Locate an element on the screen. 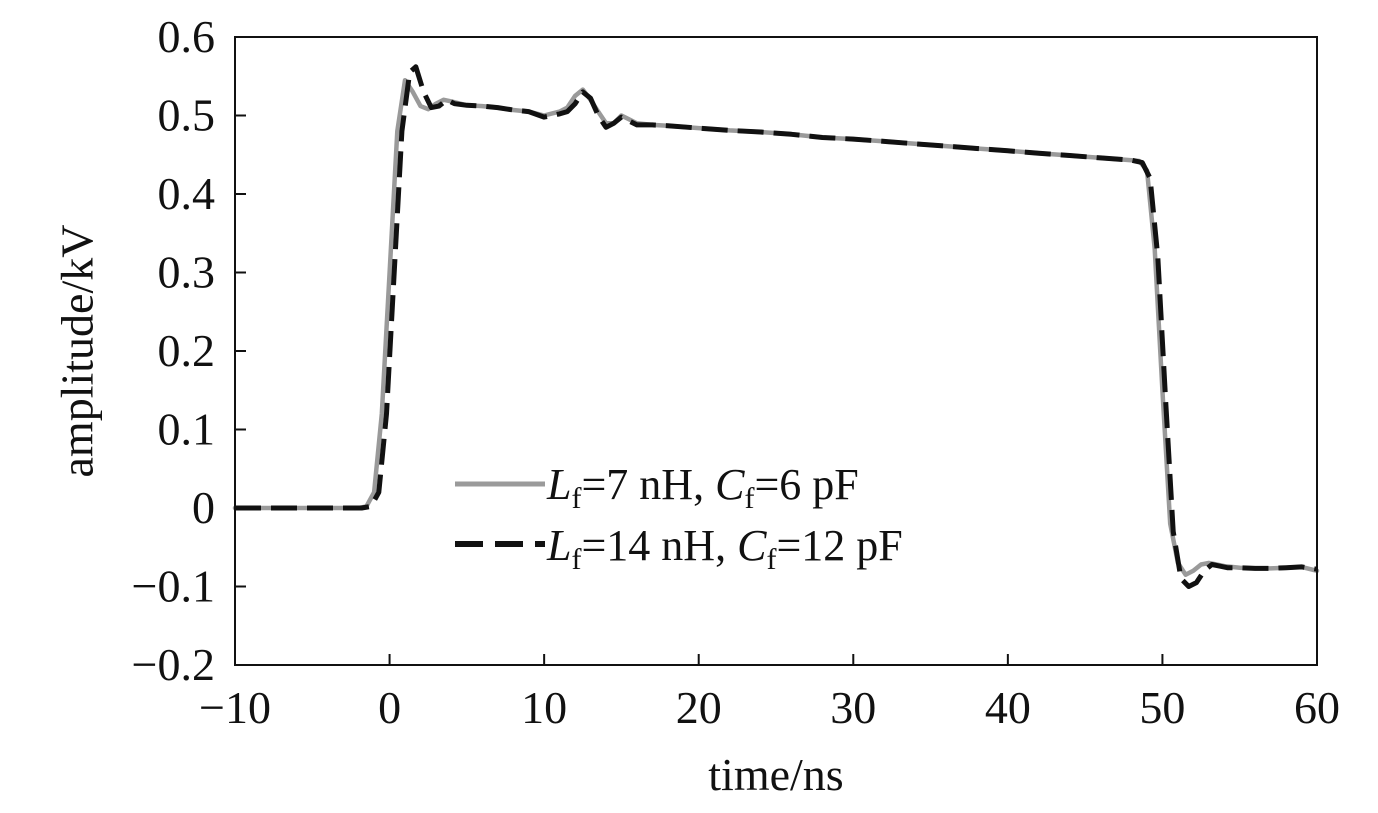  y-tick-label-5: 0.3 is located at coordinates (187, 272).